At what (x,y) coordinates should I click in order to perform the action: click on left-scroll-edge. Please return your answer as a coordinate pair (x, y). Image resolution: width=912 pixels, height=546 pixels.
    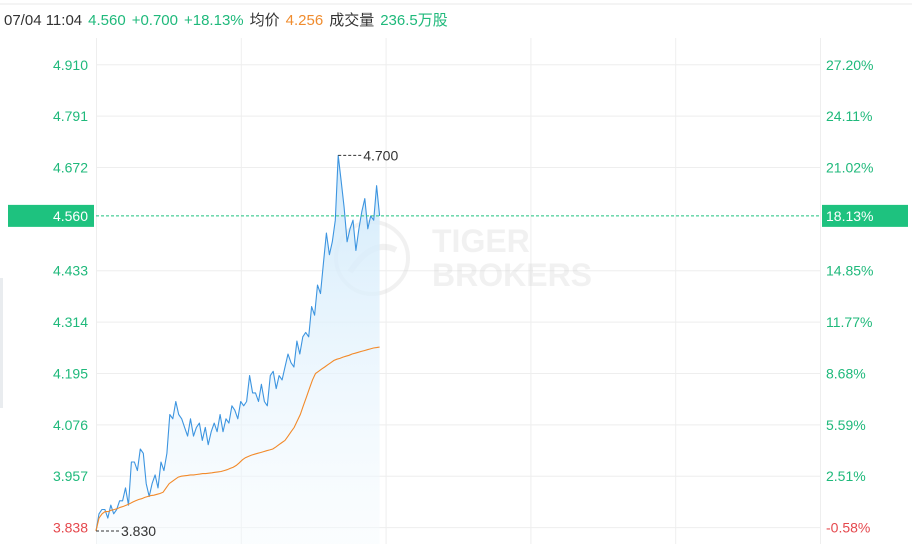
    Looking at the image, I should click on (1, 343).